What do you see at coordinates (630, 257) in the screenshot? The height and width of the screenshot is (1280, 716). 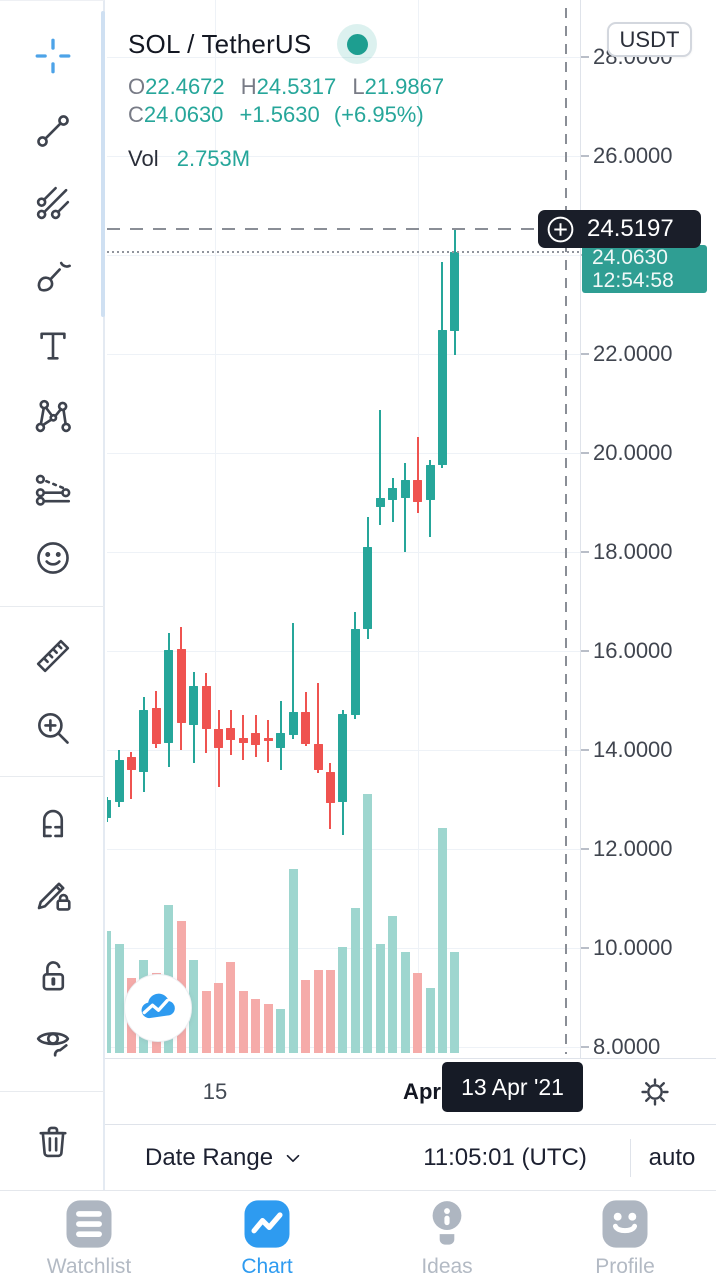 I see `last-price-value: 24.0630` at bounding box center [630, 257].